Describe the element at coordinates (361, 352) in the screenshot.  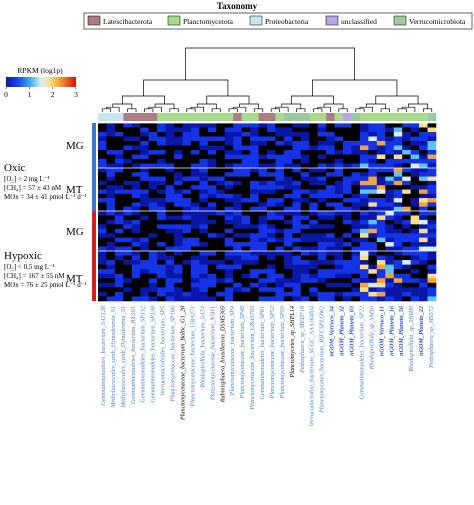
I see `taxa-label: Gemmatimonadetes_bacterium_SP22` at that location.